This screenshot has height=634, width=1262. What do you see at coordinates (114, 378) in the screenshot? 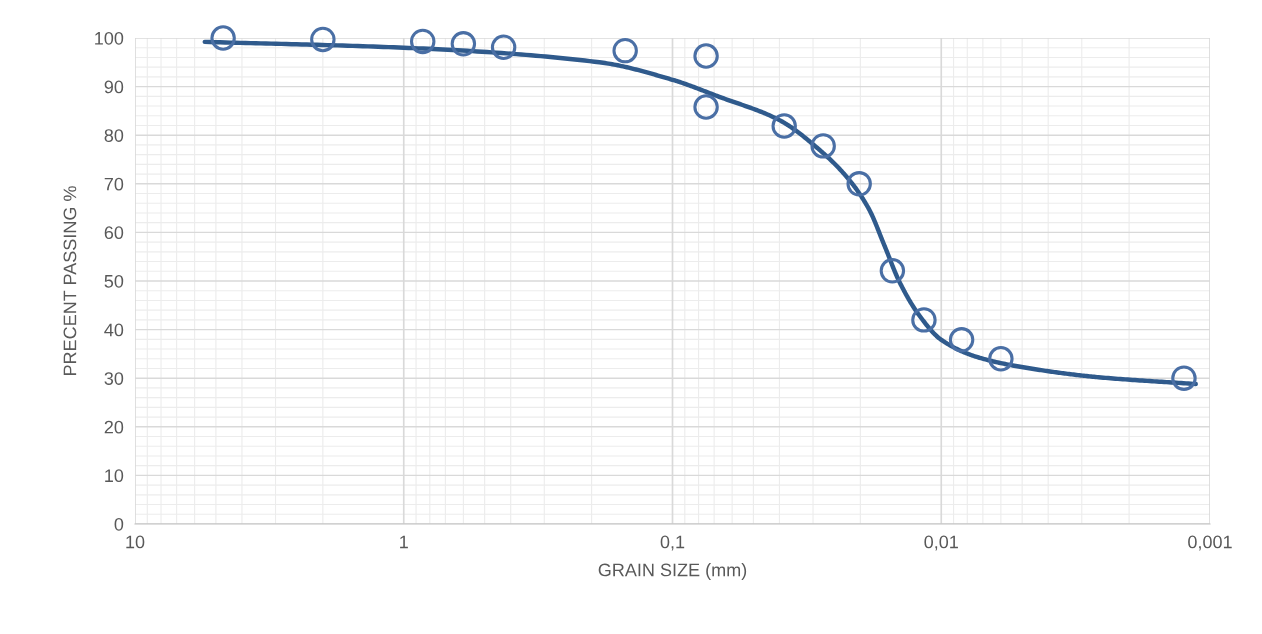
I see `y-tick-label: 30` at bounding box center [114, 378].